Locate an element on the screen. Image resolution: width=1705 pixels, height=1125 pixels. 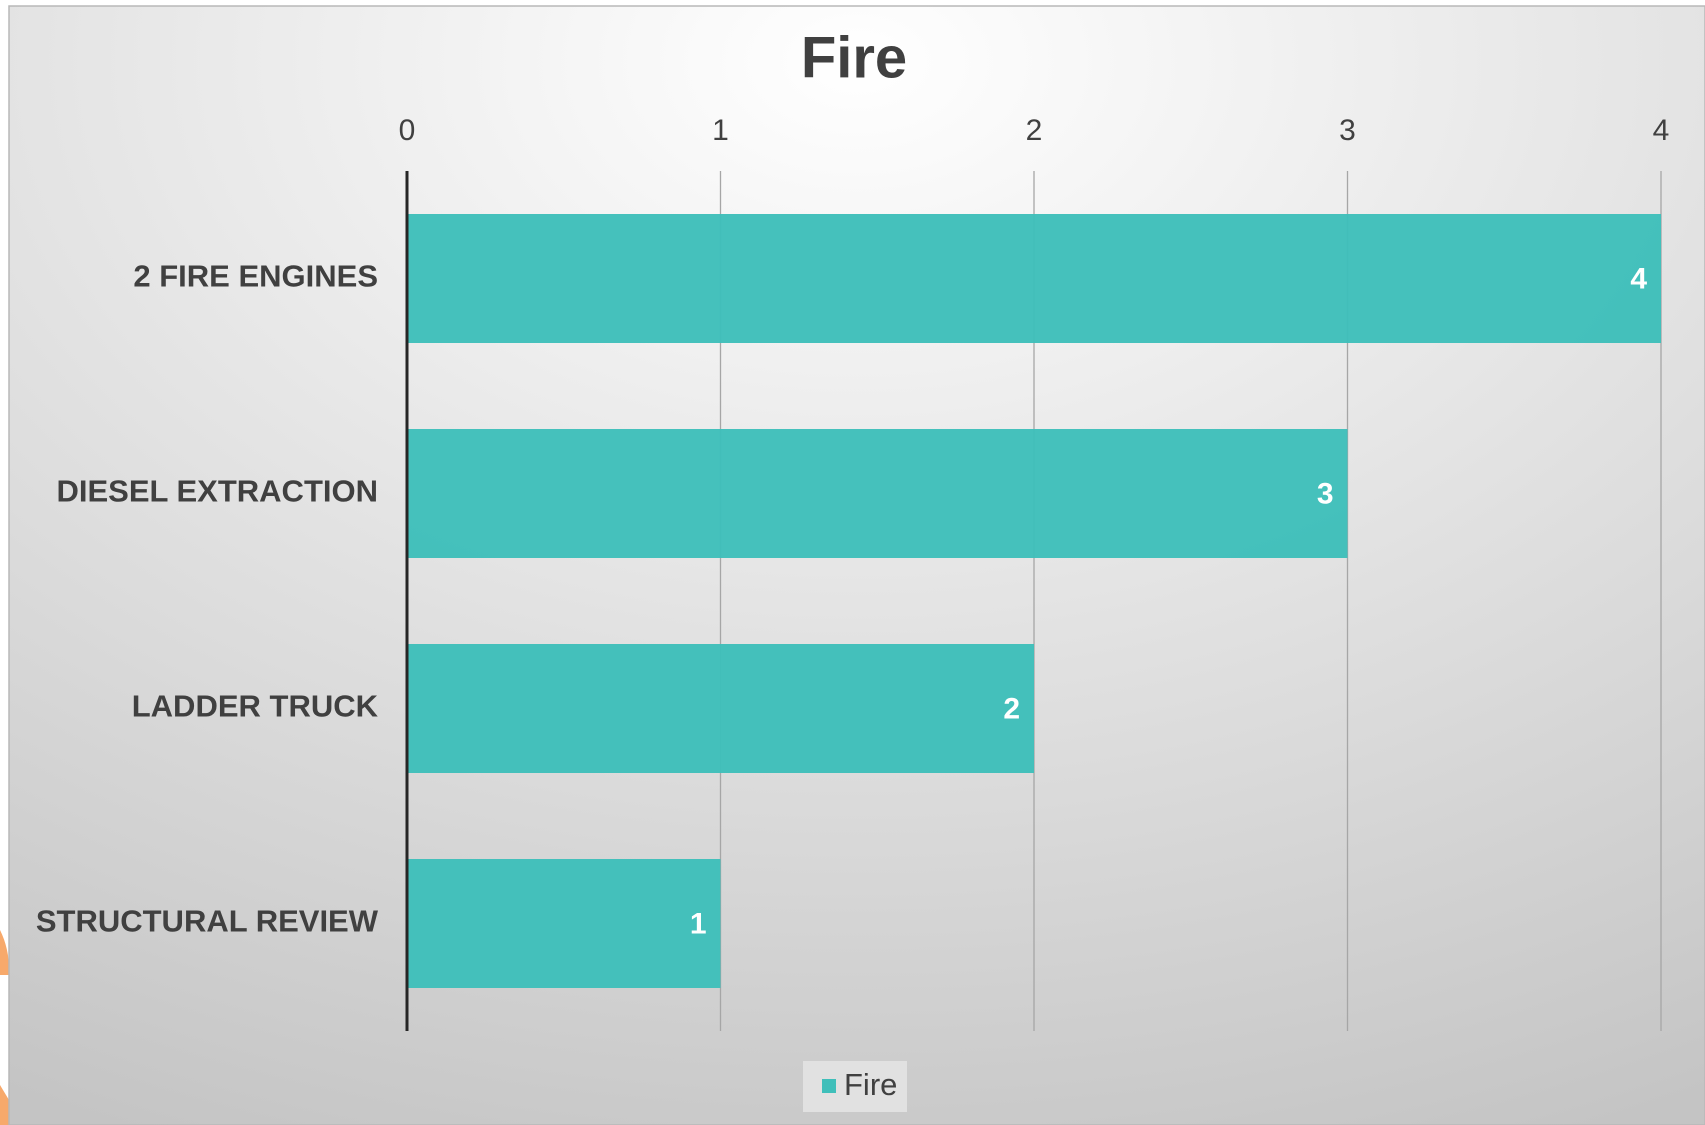
y-tick-label: DIESEL EXTRACTION is located at coordinates (217, 491).